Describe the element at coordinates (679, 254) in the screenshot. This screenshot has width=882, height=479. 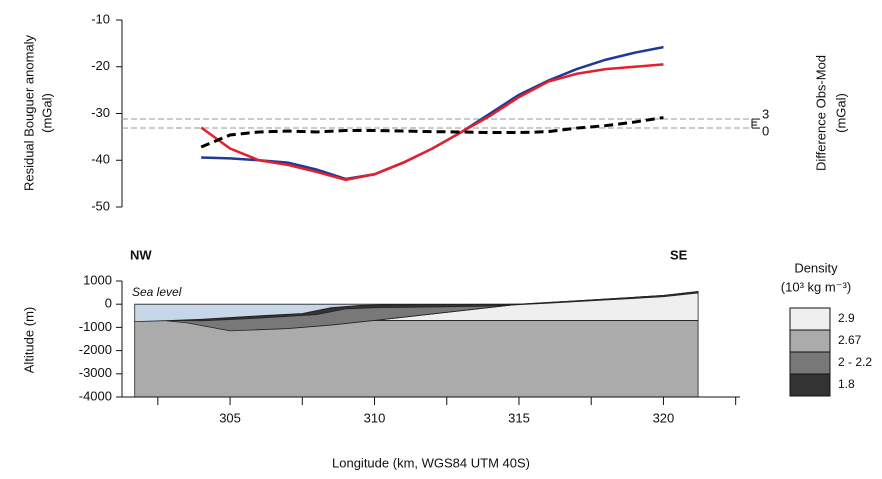
I see `annotation: SE` at that location.